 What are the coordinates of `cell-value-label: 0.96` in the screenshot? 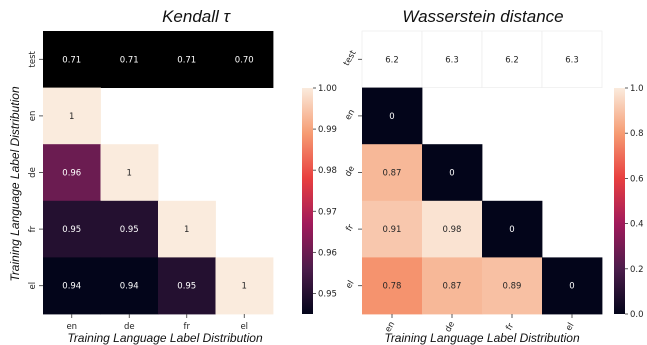 It's located at (71, 174).